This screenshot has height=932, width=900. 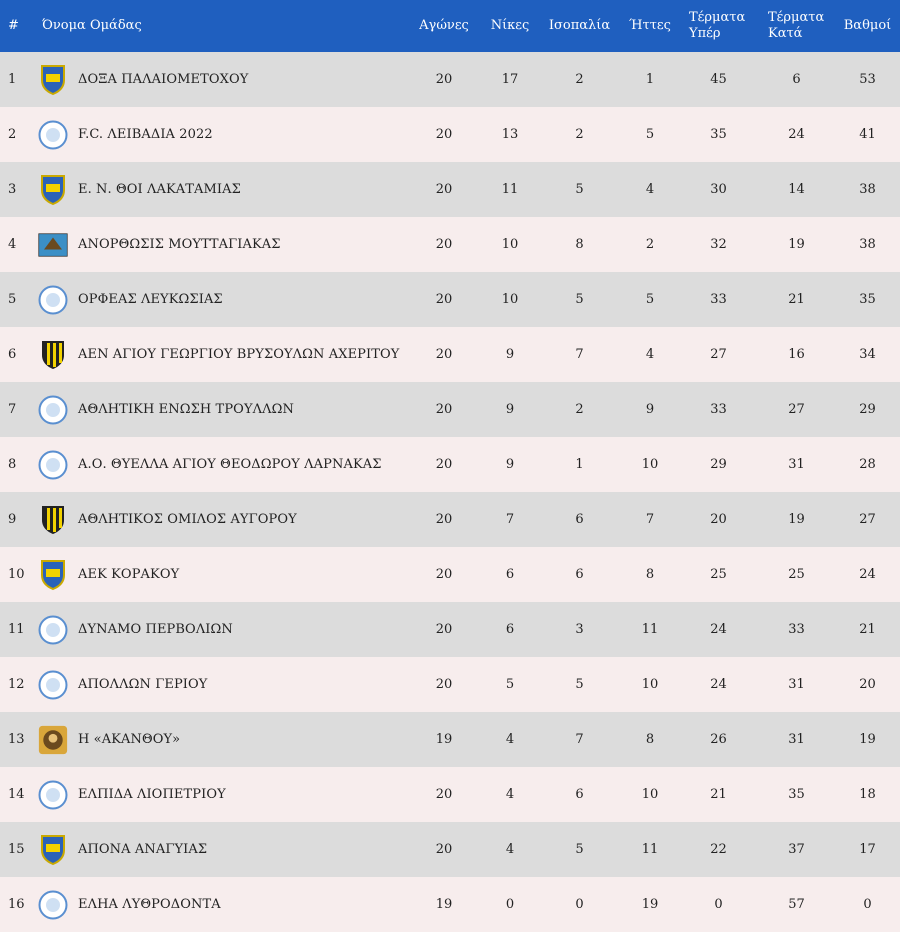 What do you see at coordinates (510, 134) in the screenshot?
I see `row-wins: 13` at bounding box center [510, 134].